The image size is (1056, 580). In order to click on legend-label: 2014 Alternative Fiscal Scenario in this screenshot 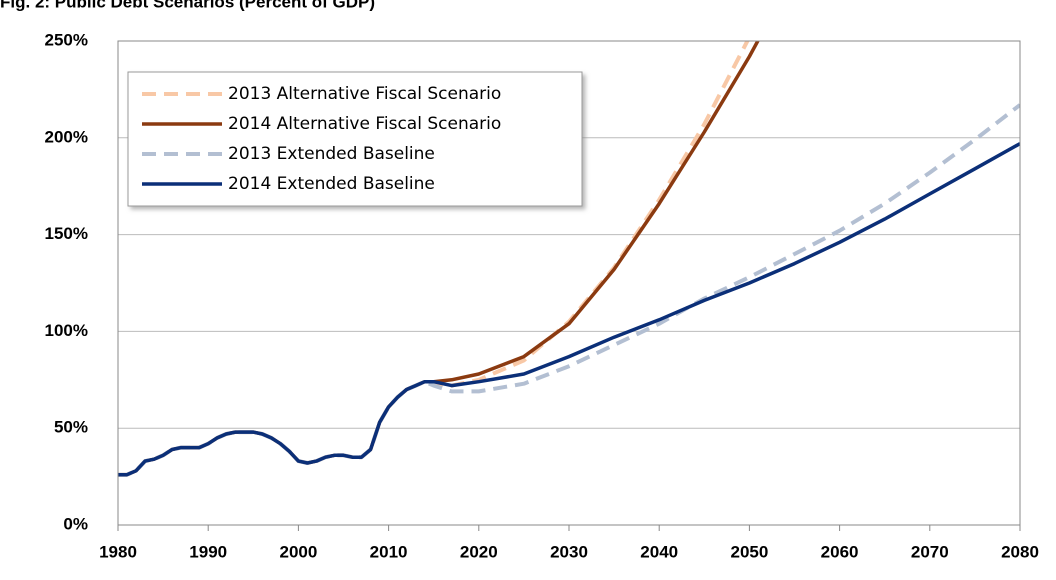, I will do `click(364, 124)`.